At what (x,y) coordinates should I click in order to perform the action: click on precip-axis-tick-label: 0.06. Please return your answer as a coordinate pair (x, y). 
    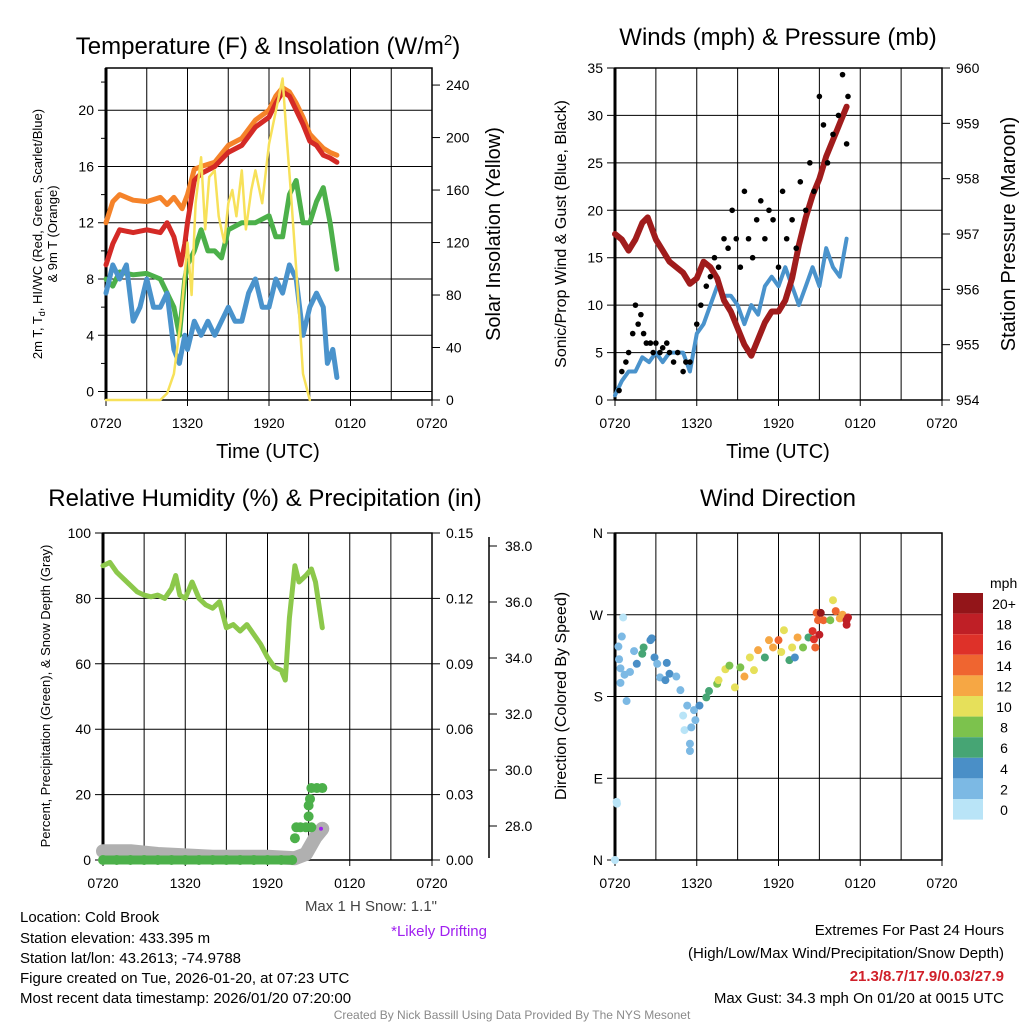
    Looking at the image, I should click on (459, 729).